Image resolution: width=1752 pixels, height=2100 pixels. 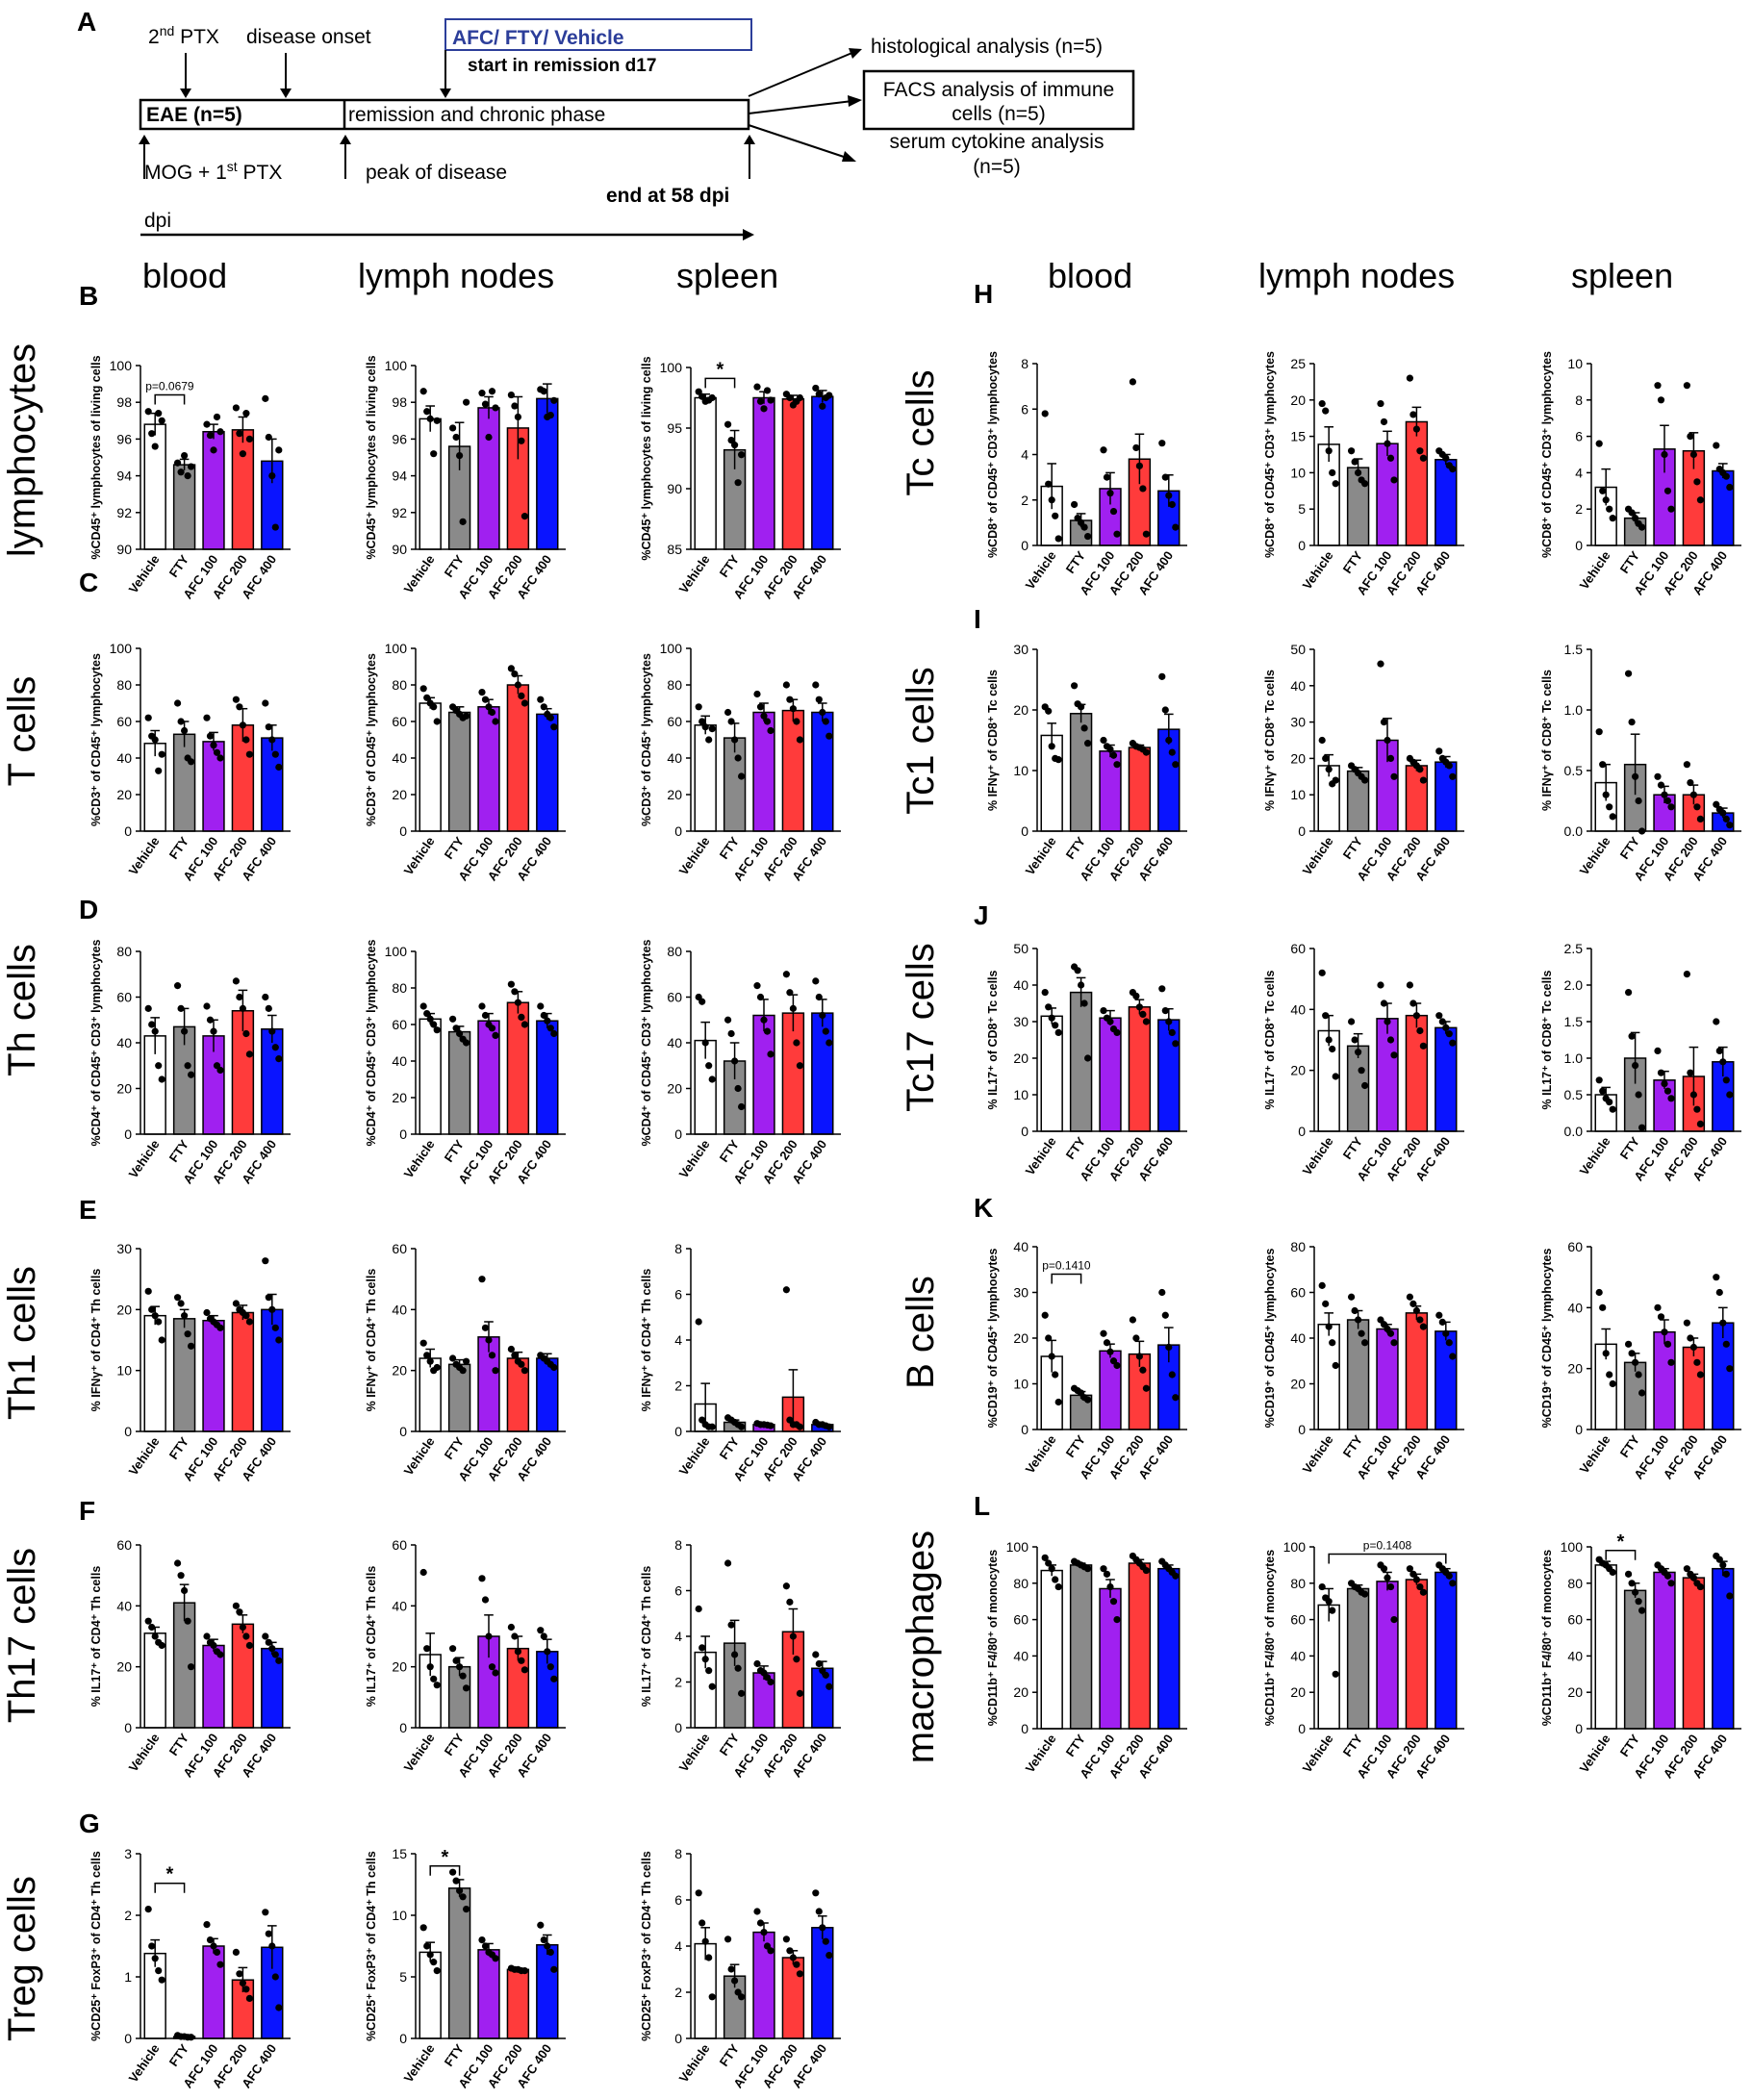 I want to click on y-tick-label-G3-1: 2, so click(x=678, y=1992).